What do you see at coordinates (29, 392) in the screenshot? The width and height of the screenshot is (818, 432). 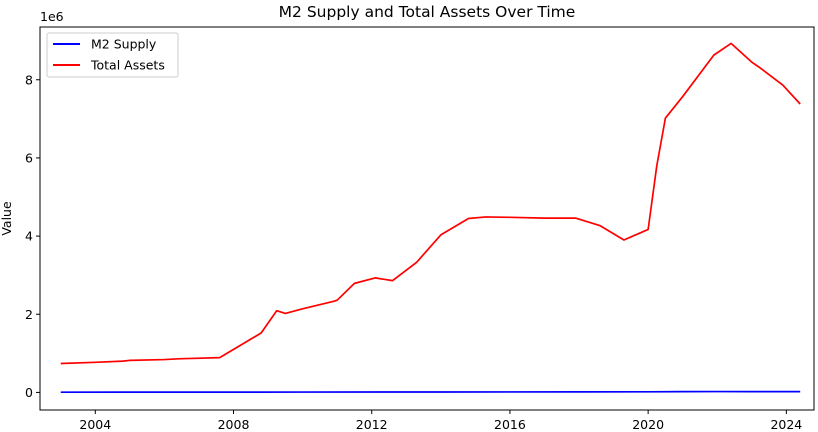 I see `y-tick-label: 0` at bounding box center [29, 392].